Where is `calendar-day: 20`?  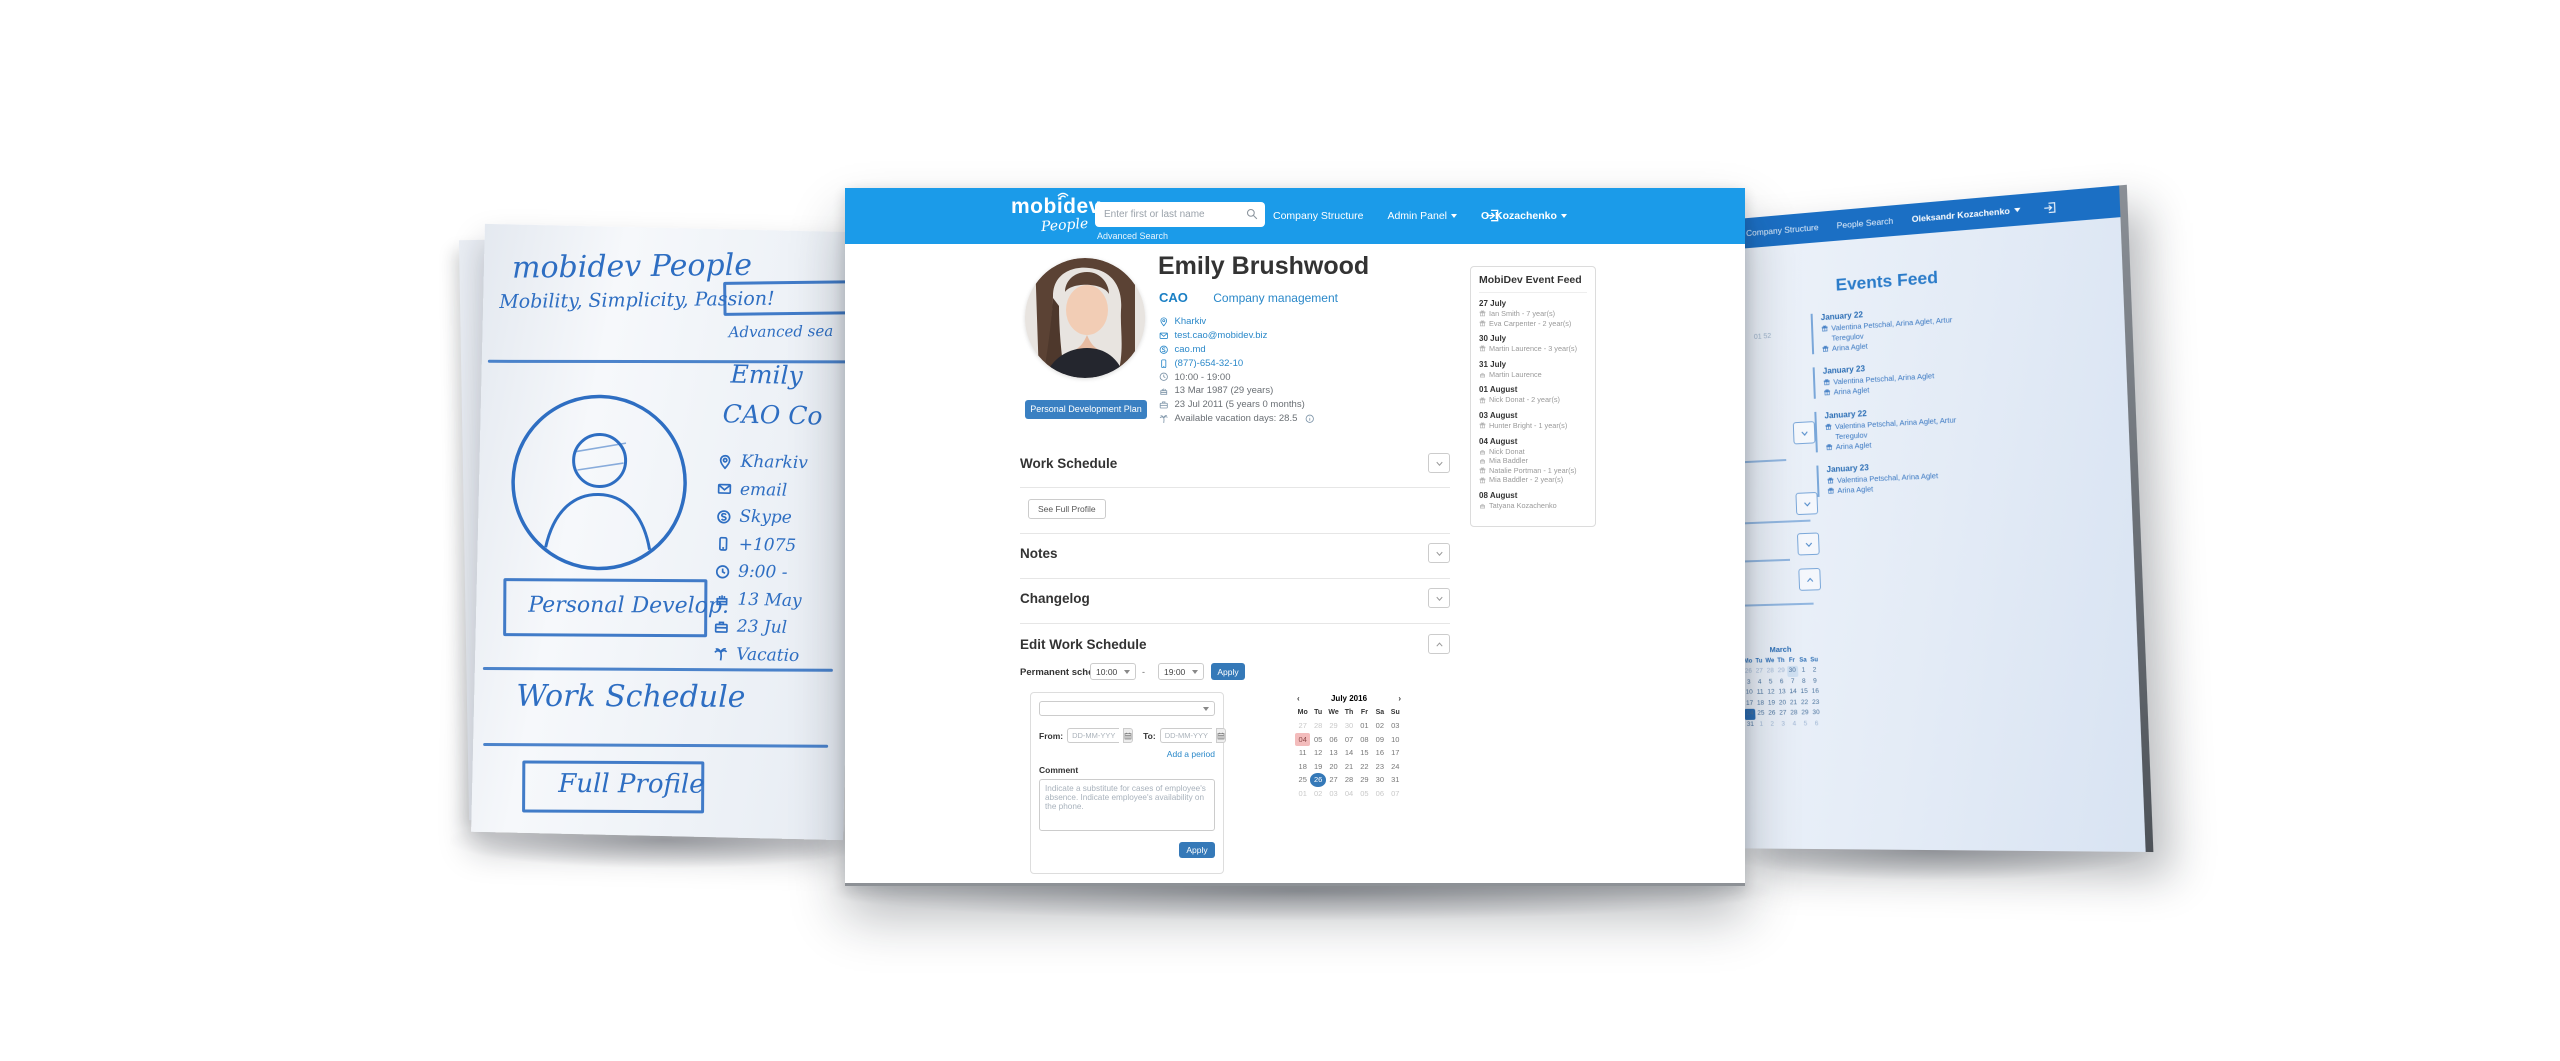
calendar-day: 20 is located at coordinates (1333, 766).